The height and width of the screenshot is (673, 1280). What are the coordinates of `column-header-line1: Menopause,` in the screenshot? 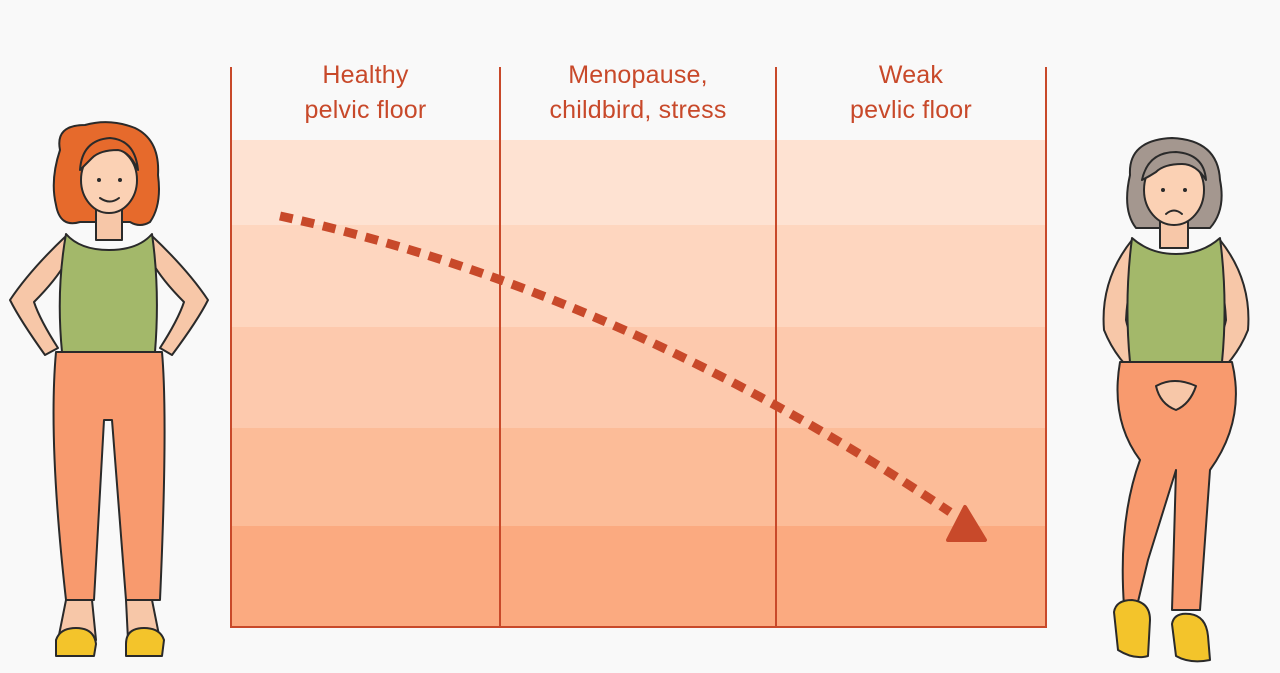 It's located at (638, 75).